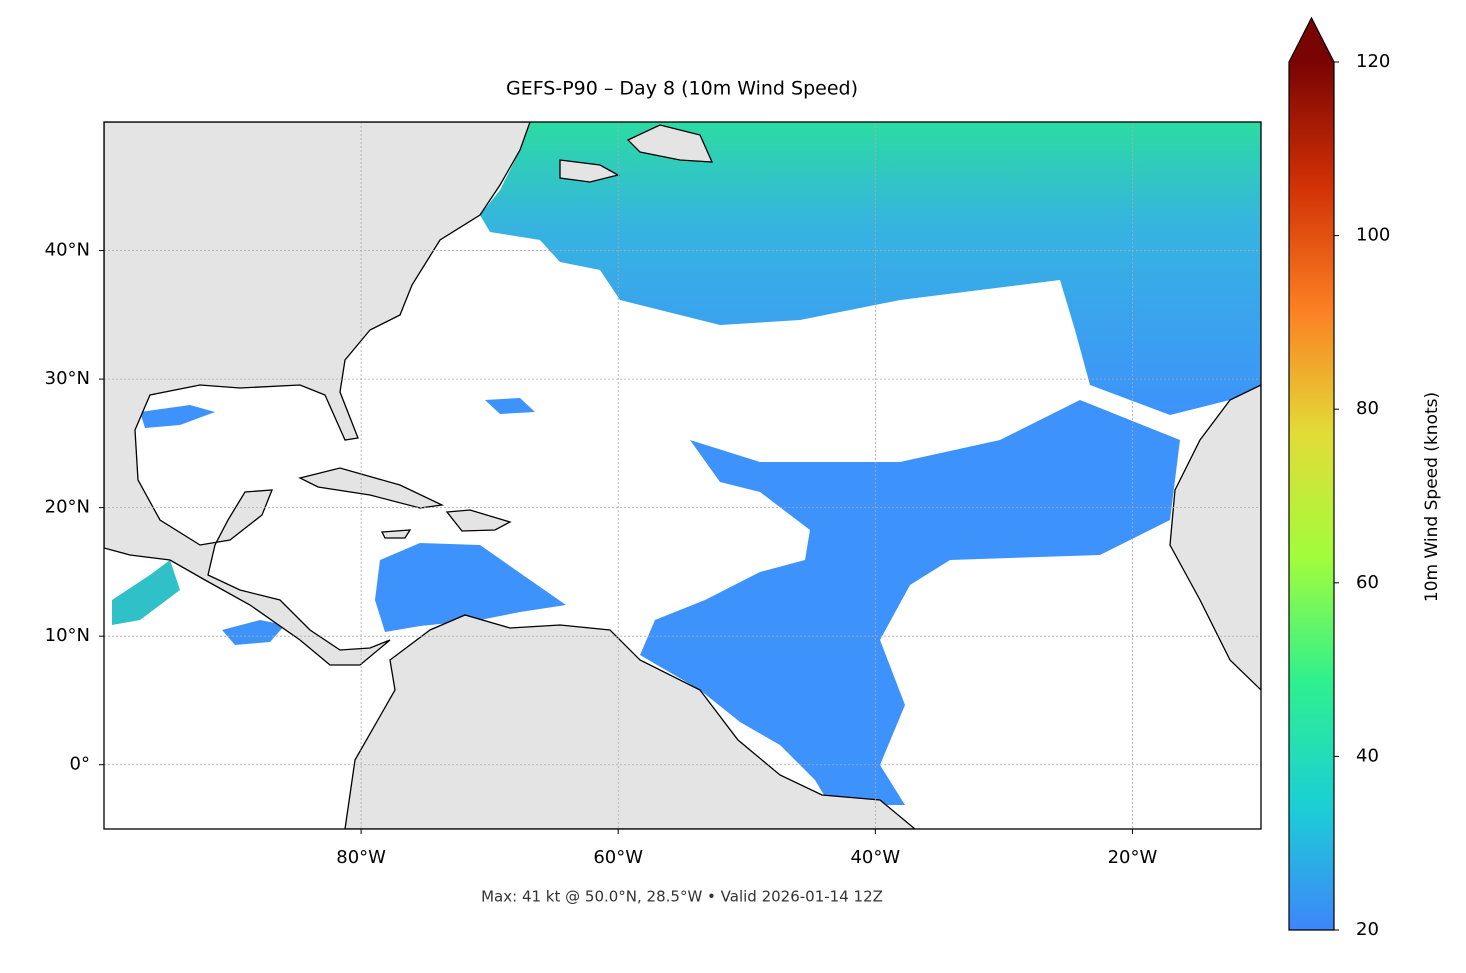 The width and height of the screenshot is (1466, 973). I want to click on x-tick-label: 20°W, so click(1133, 857).